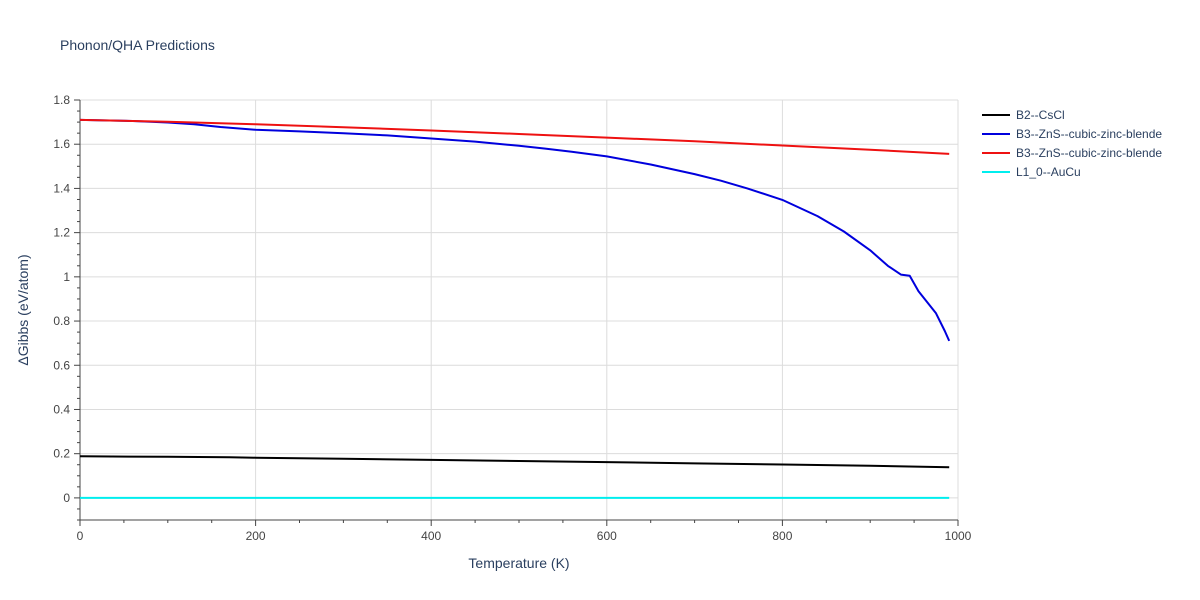 This screenshot has height=600, width=1200. Describe the element at coordinates (431, 536) in the screenshot. I see `x-tick-label: 400` at that location.